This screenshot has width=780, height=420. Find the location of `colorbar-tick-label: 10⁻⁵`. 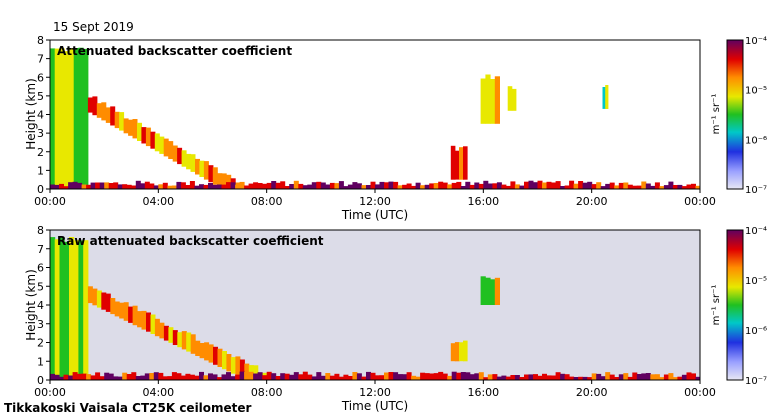

colorbar-tick-label: 10⁻⁵ is located at coordinates (756, 281).